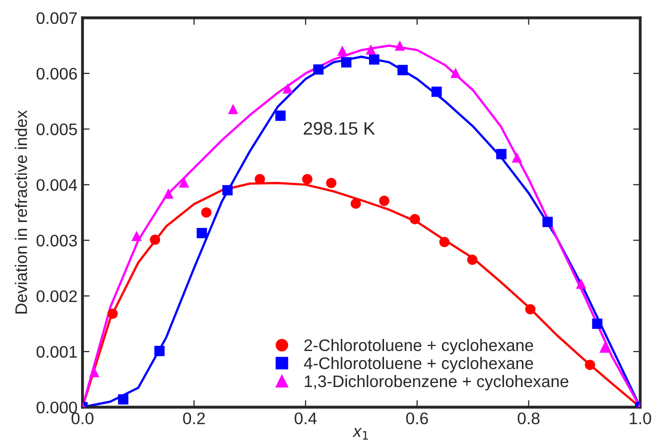  What do you see at coordinates (641, 418) in the screenshot?
I see `x-tick-label: 1.0` at bounding box center [641, 418].